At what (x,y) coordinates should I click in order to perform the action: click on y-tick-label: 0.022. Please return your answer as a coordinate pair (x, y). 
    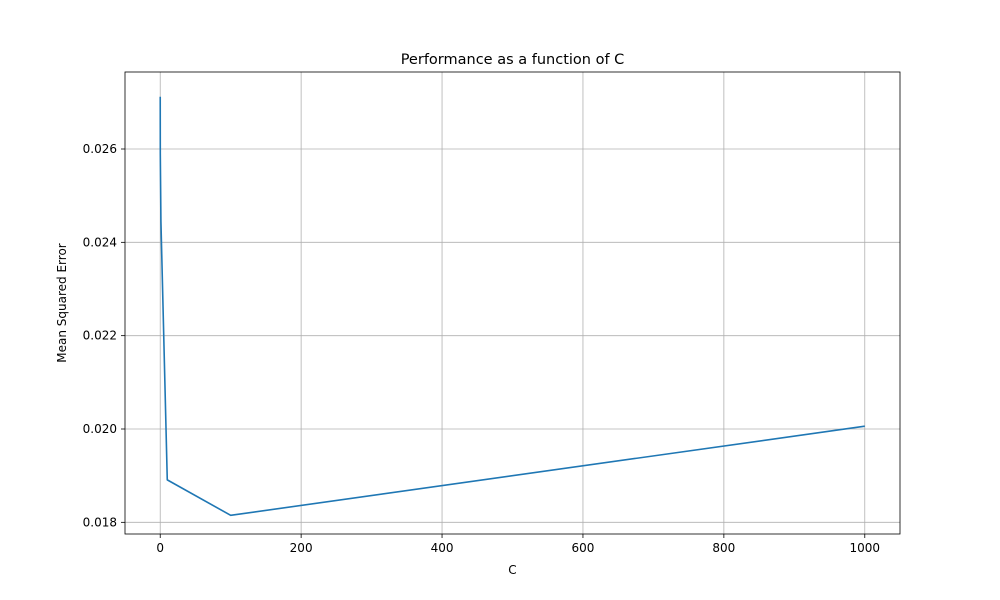
    Looking at the image, I should click on (100, 336).